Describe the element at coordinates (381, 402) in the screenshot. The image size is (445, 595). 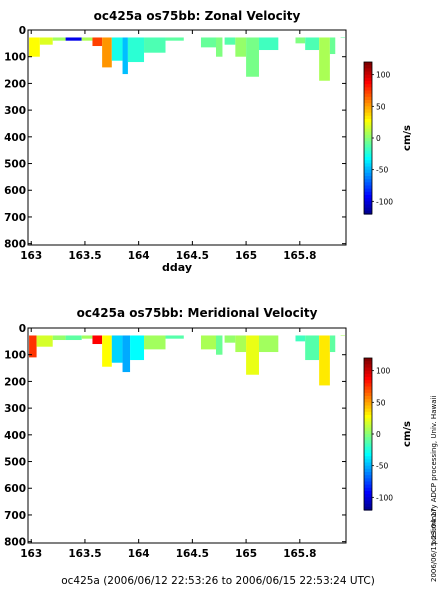
I see `colorbar-tick-label: 50` at that location.